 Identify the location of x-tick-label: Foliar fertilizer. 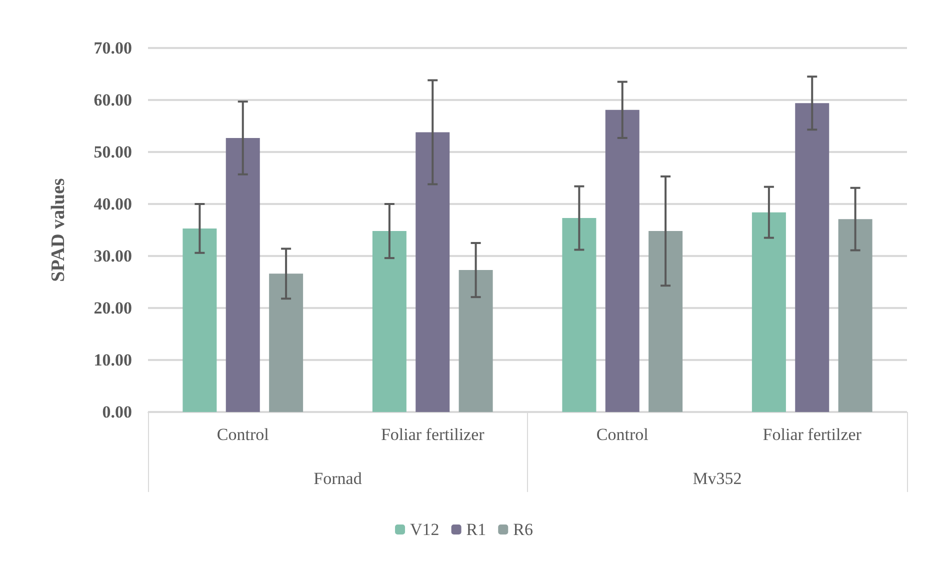
(432, 434).